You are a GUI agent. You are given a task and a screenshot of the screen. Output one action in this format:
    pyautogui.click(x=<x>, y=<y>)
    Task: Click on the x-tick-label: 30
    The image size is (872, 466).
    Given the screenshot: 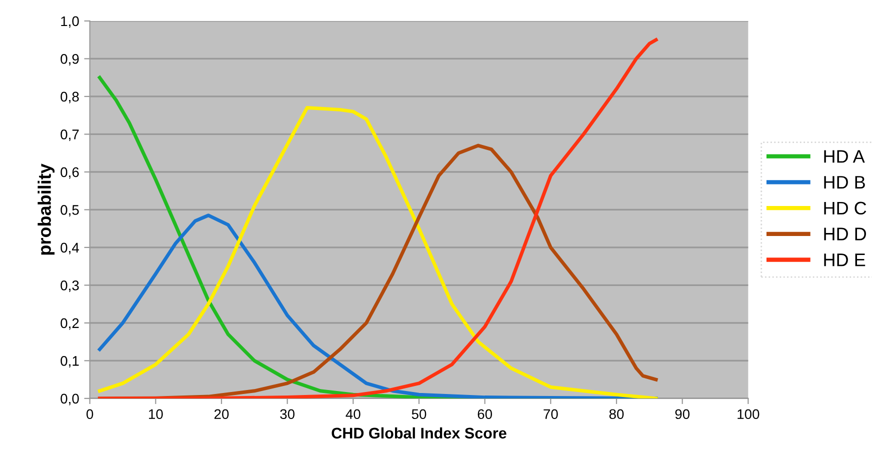 What is the action you would take?
    pyautogui.click(x=287, y=414)
    